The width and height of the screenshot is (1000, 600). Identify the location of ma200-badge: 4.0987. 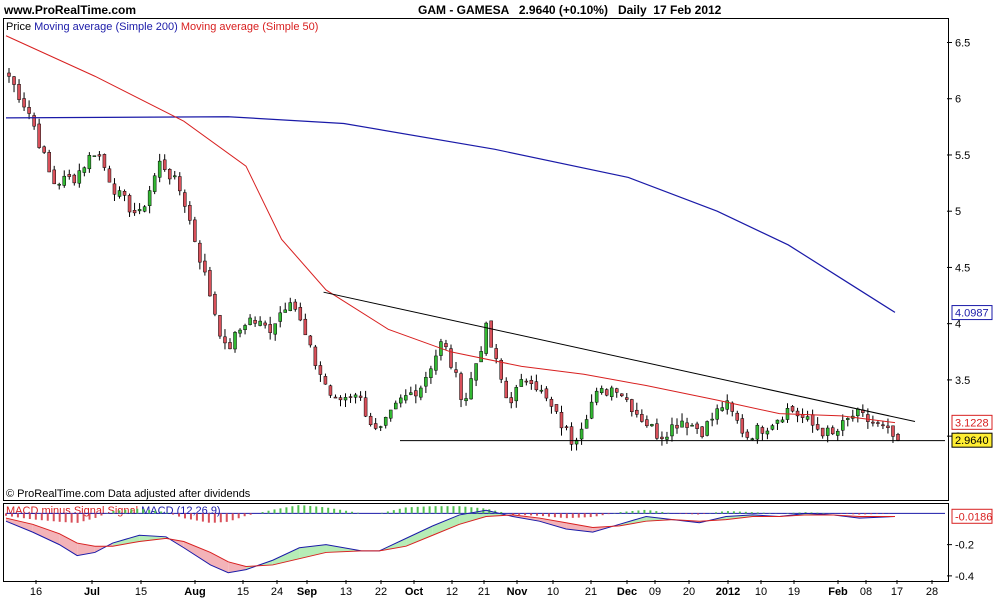
(972, 314).